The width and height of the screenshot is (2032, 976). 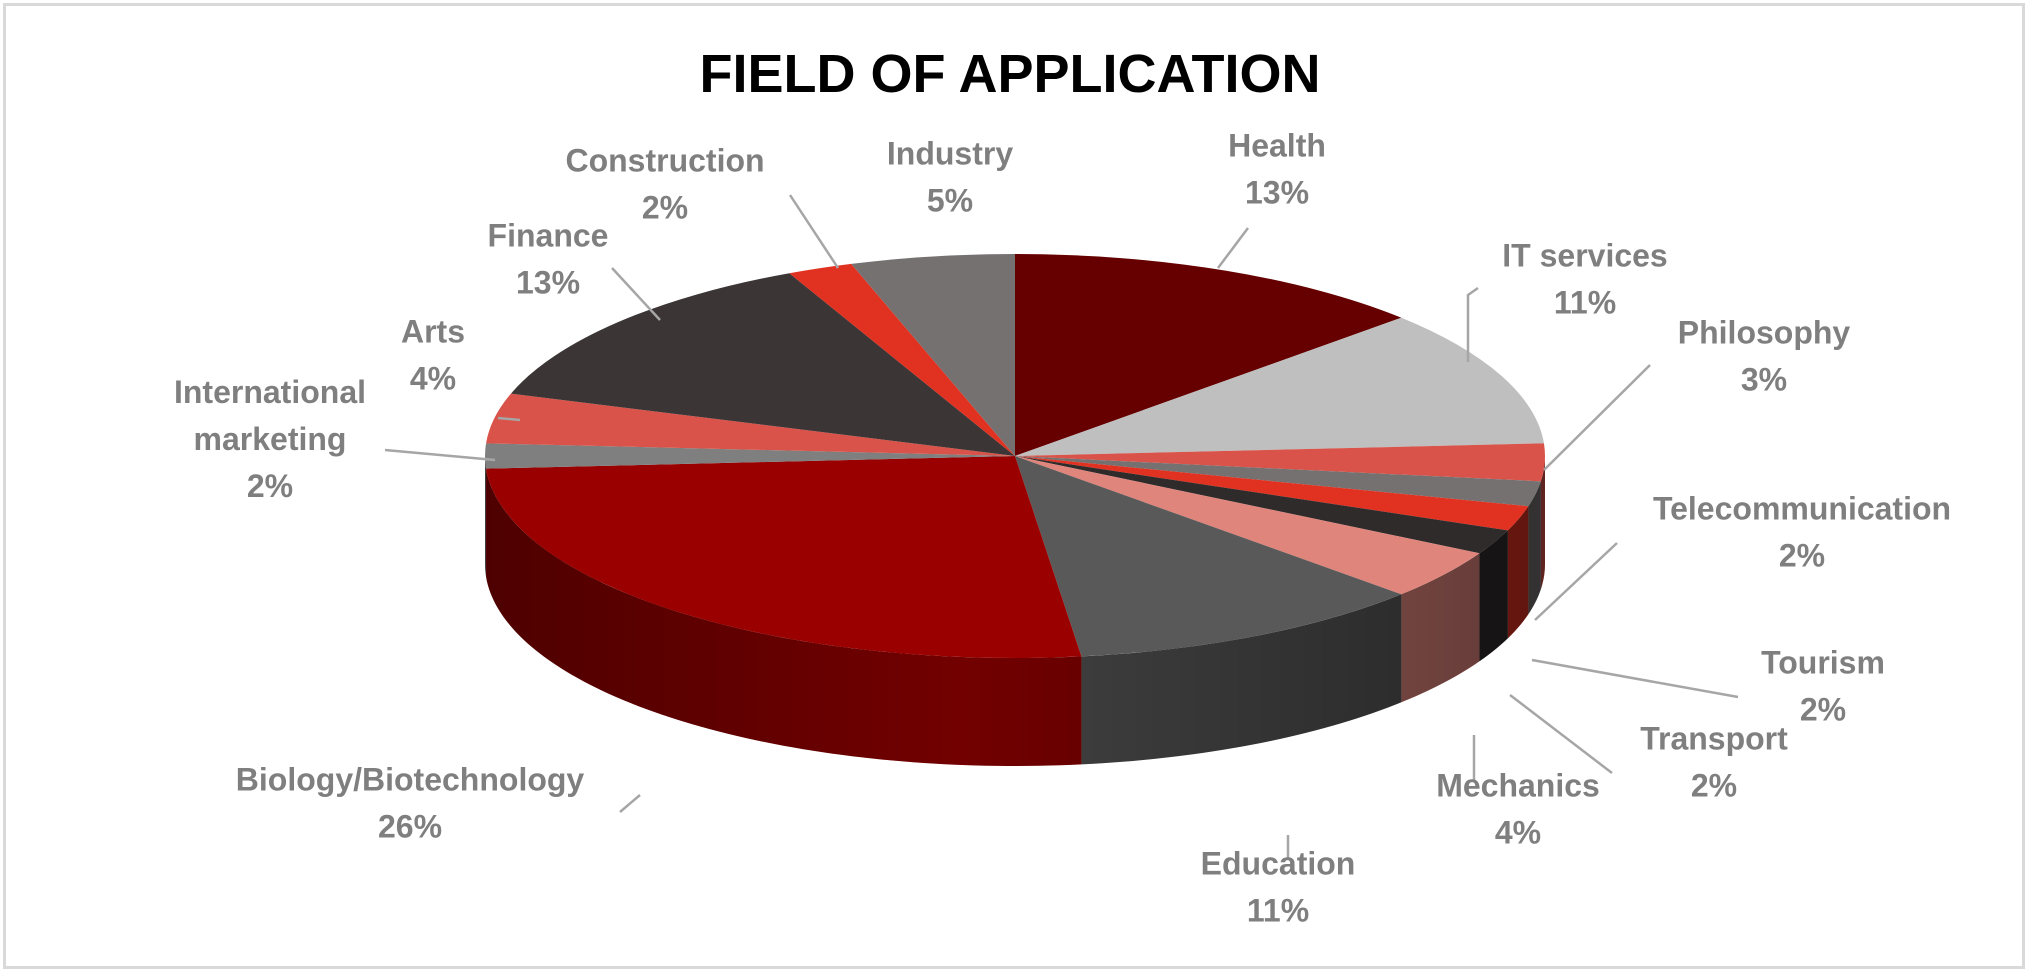 I want to click on data-label-international-marketing-line-2: marketing, so click(x=270, y=439).